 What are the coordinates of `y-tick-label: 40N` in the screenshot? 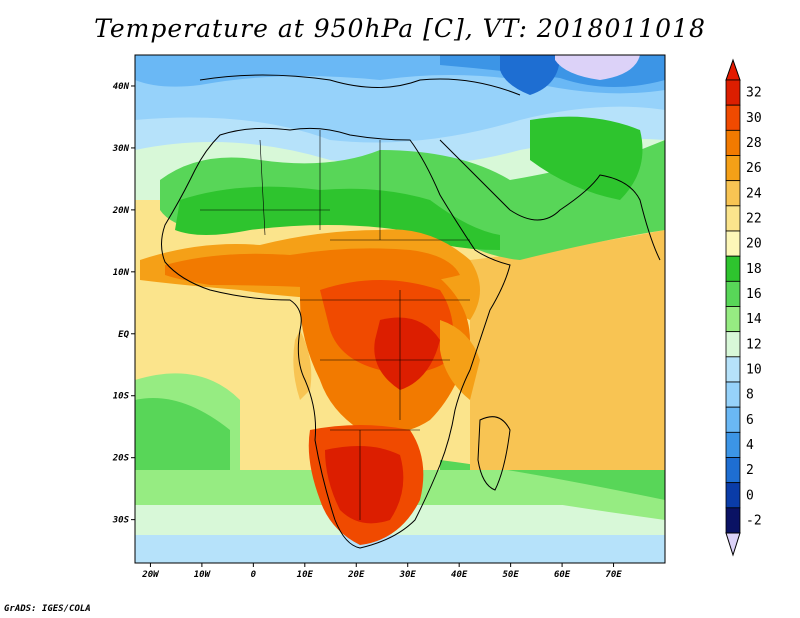 It's located at (121, 87).